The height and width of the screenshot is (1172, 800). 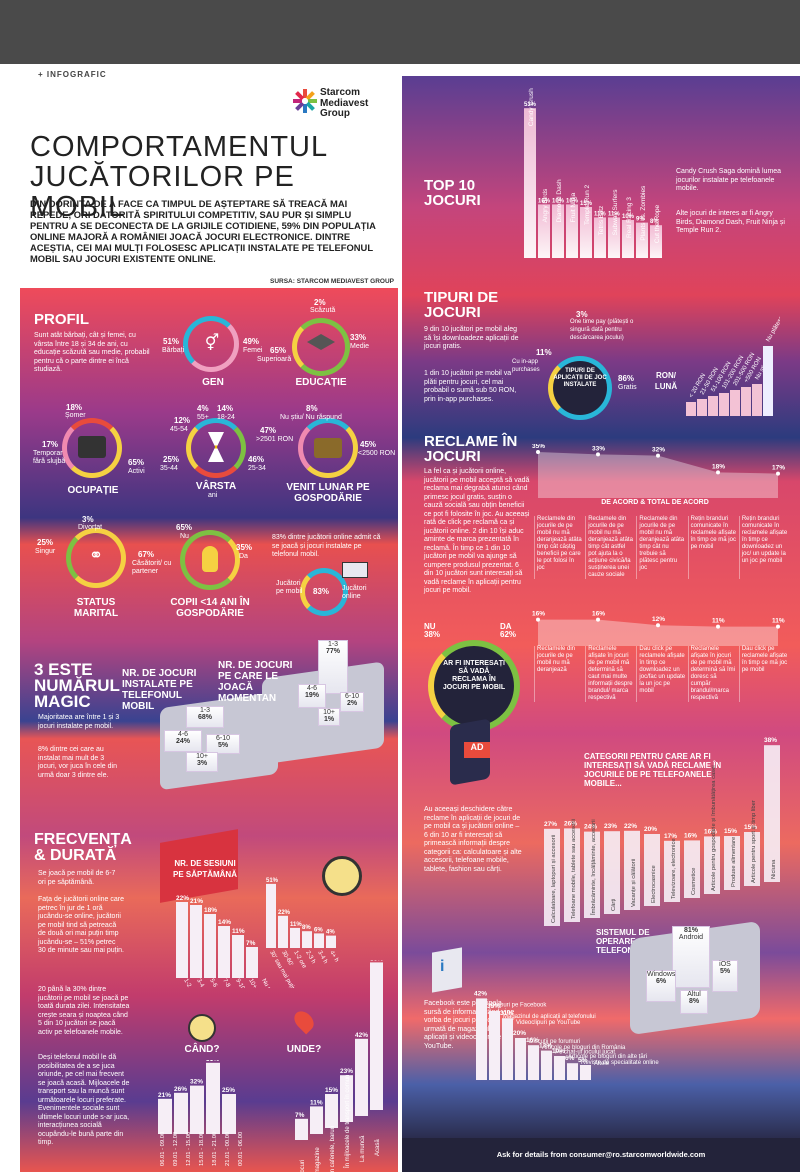 What do you see at coordinates (275, 439) in the screenshot?
I see `venit-b-label: >2501 RON` at bounding box center [275, 439].